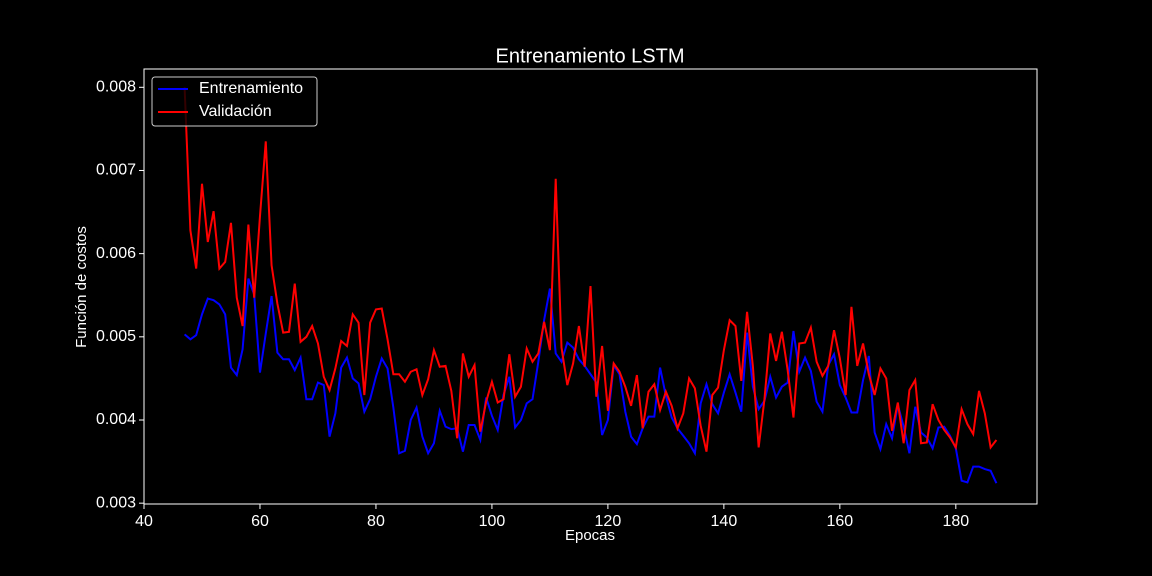 This screenshot has width=1152, height=576. I want to click on y-tick-label: 0.003, so click(116, 502).